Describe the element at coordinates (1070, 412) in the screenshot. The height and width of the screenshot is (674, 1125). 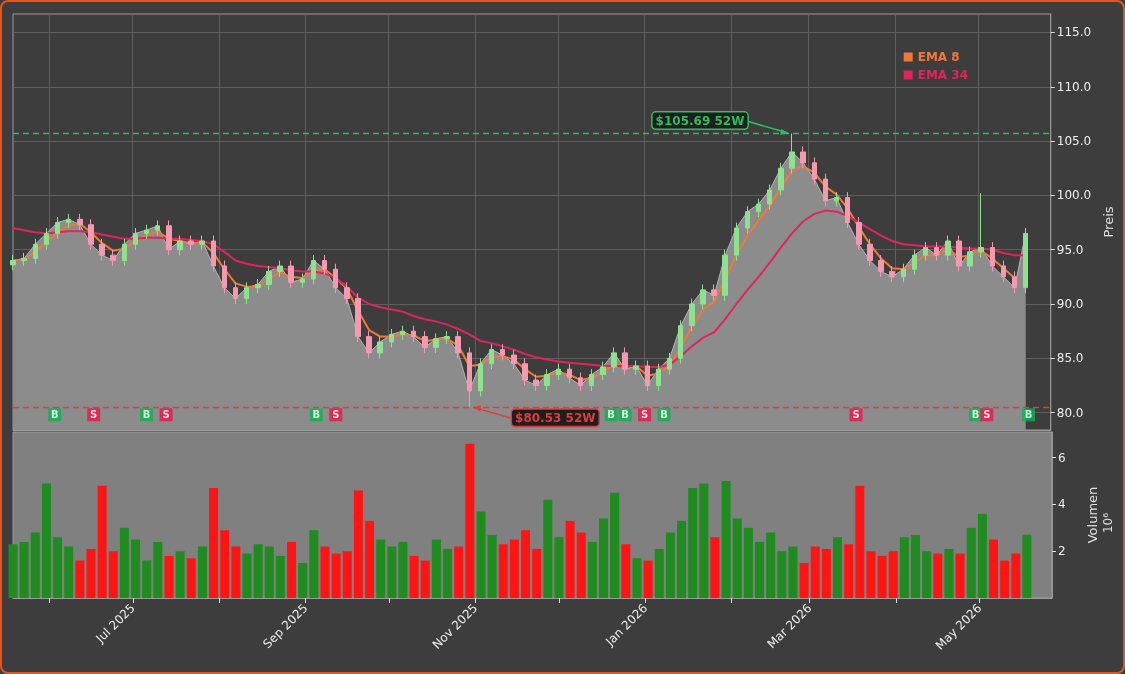
I see `y-tick-label: 80.0` at that location.